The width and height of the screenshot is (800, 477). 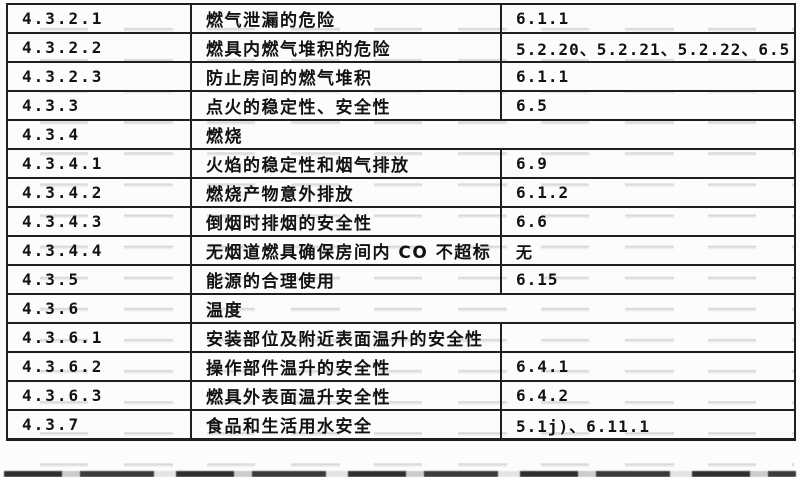 What do you see at coordinates (493, 134) in the screenshot?
I see `requirement-item-cell: 燃烧` at bounding box center [493, 134].